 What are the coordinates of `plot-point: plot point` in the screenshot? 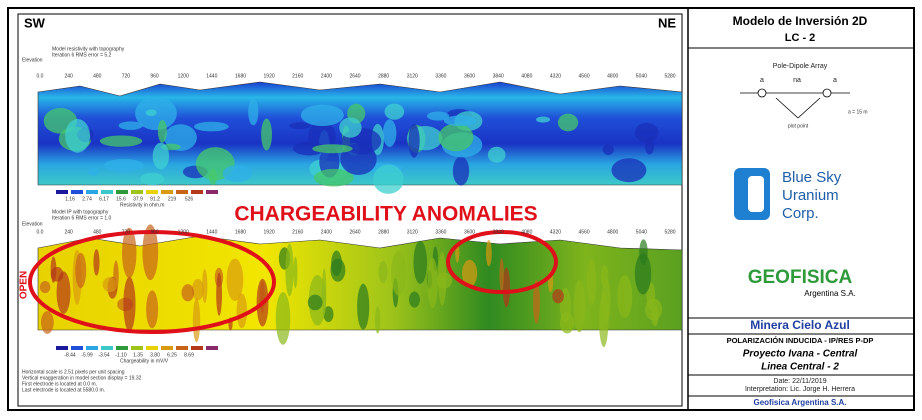 It's located at (798, 126).